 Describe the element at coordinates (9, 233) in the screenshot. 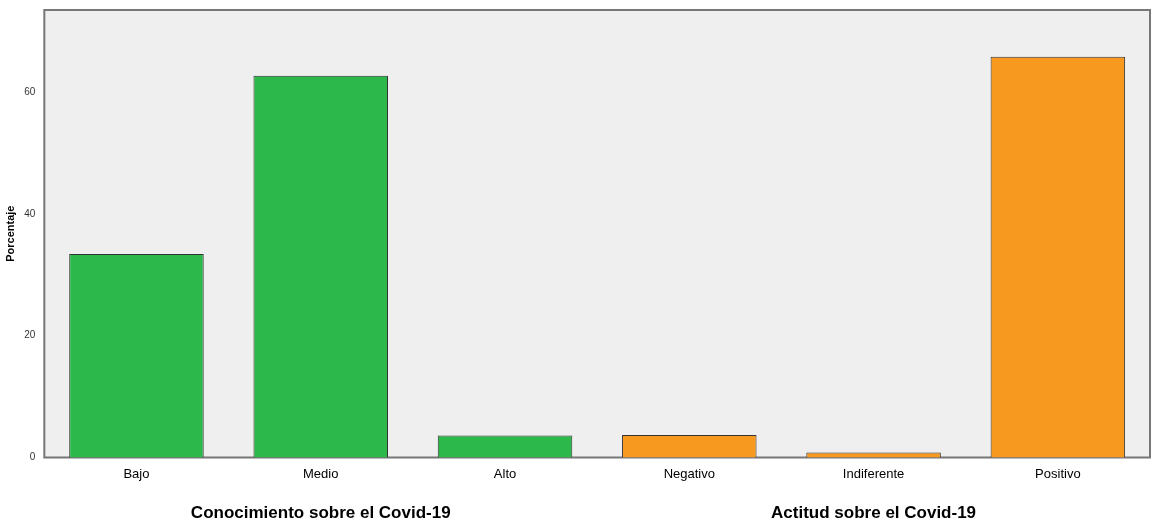

I see `y-axis-title: Porcentaje` at that location.